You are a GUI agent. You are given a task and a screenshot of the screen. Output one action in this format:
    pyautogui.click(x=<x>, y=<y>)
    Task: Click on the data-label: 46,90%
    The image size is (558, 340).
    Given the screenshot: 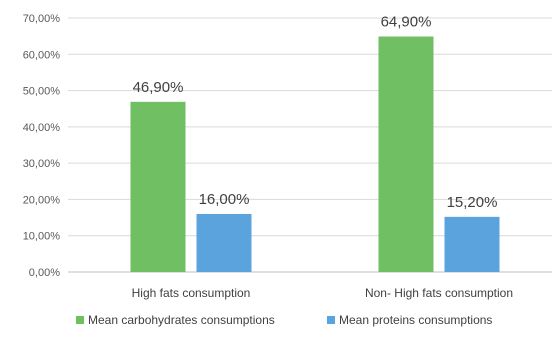 What is the action you would take?
    pyautogui.click(x=158, y=87)
    